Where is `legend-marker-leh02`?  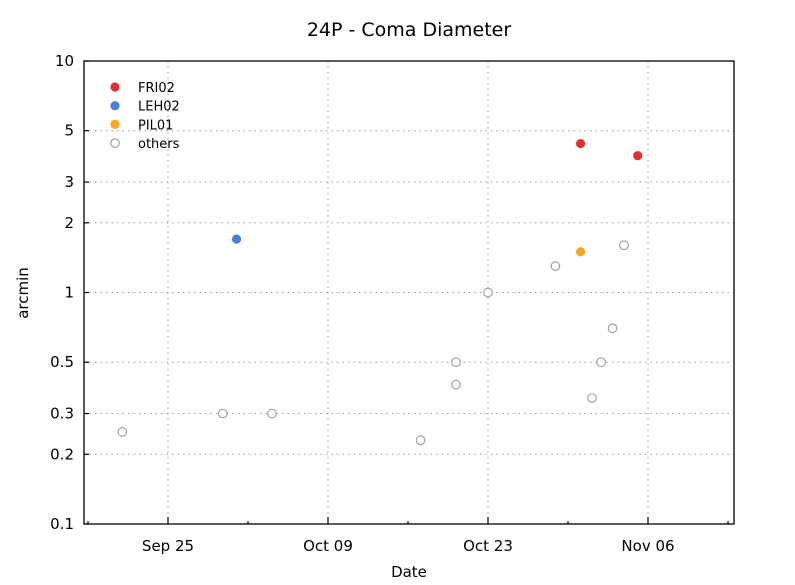 legend-marker-leh02 is located at coordinates (115, 106).